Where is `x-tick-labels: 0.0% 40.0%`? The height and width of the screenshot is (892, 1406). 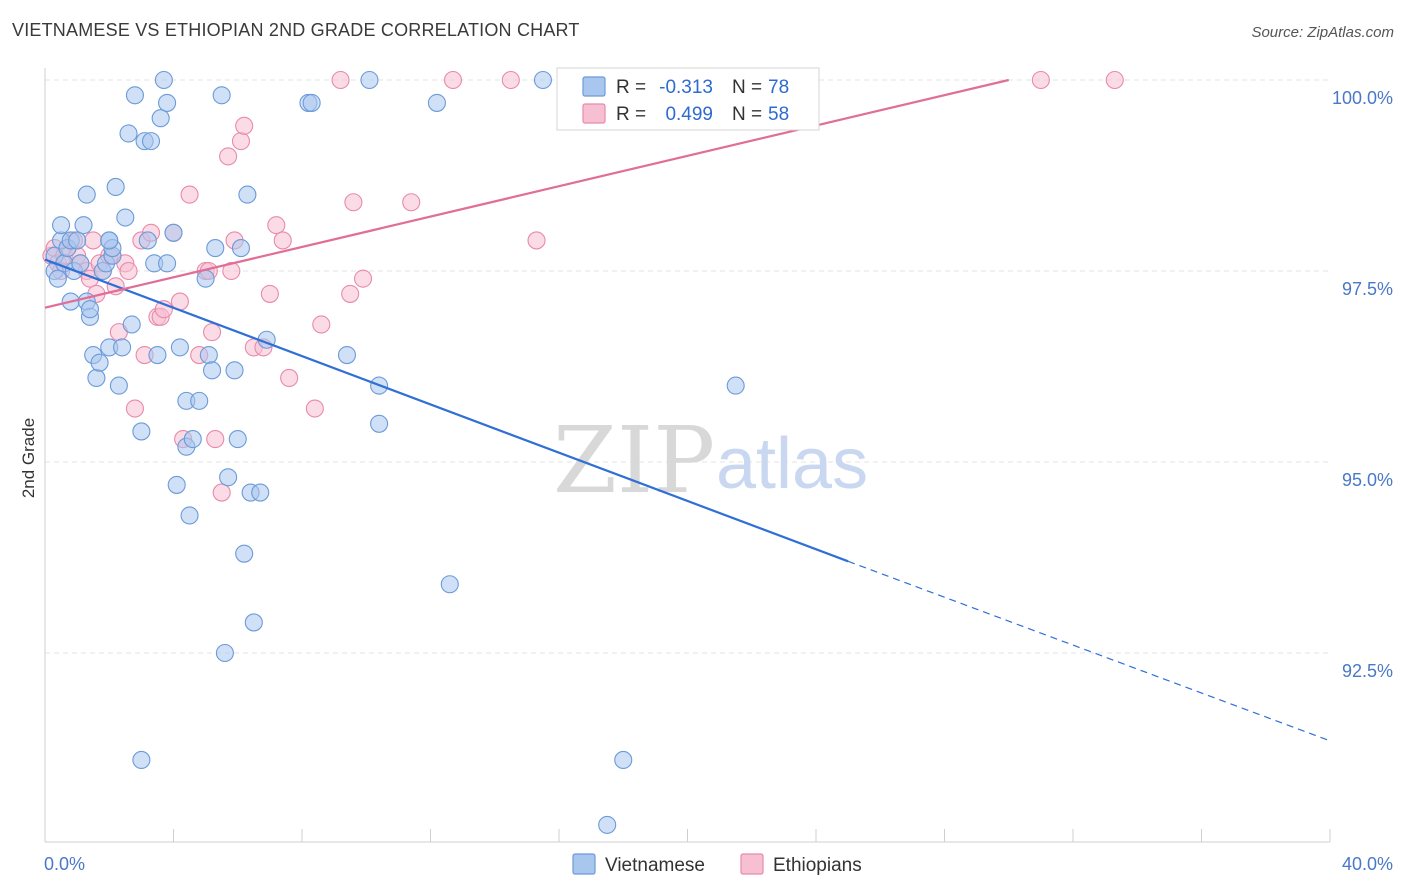
x-tick-labels: 0.0% 40.0% is located at coordinates (718, 864).